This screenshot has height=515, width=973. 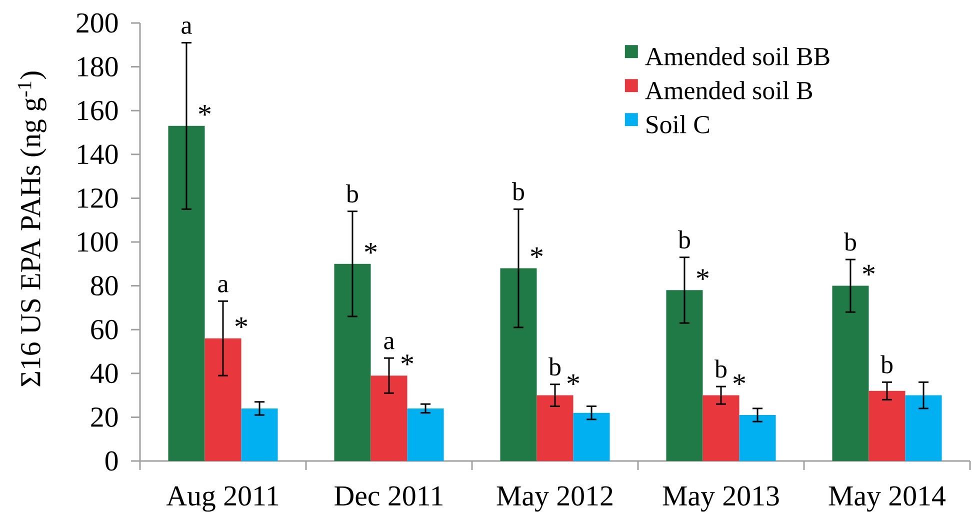 What do you see at coordinates (388, 496) in the screenshot?
I see `x-tick-label: Dec 2011` at bounding box center [388, 496].